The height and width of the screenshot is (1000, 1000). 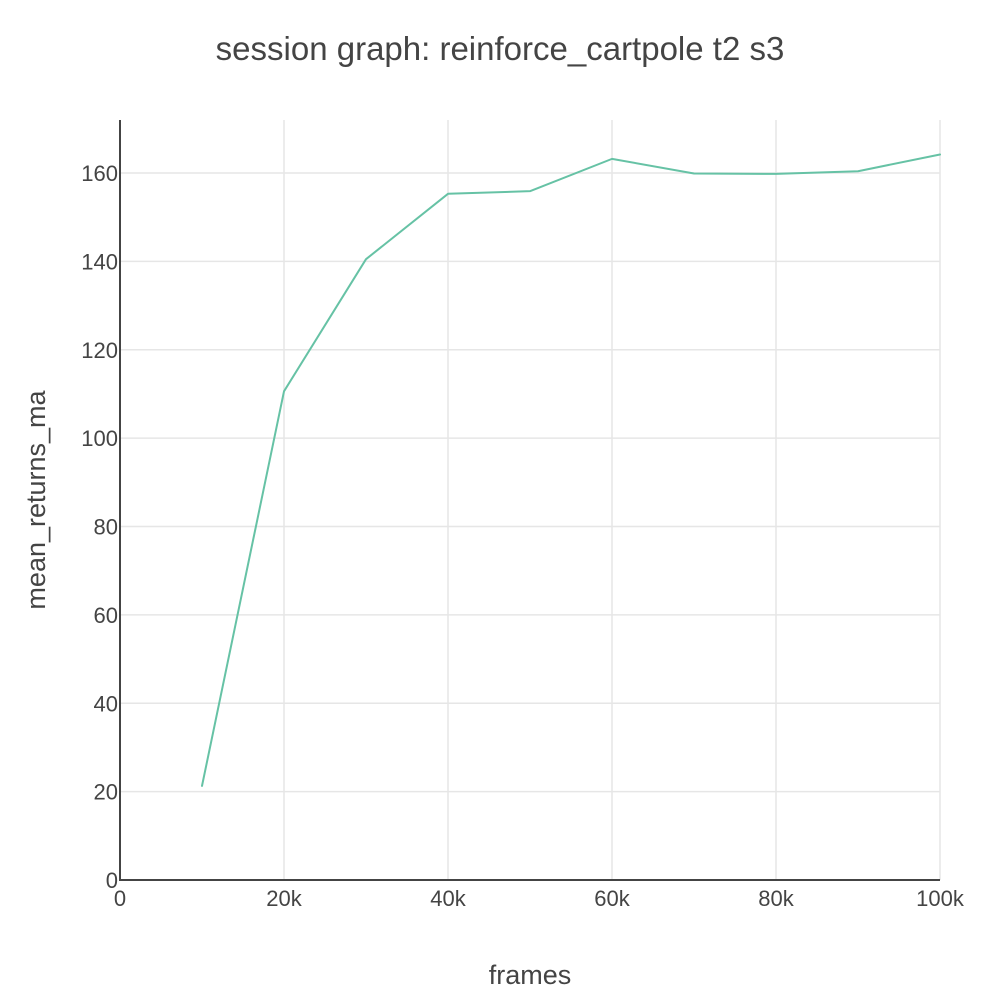 What do you see at coordinates (940, 898) in the screenshot?
I see `x-tick-label: 100k` at bounding box center [940, 898].